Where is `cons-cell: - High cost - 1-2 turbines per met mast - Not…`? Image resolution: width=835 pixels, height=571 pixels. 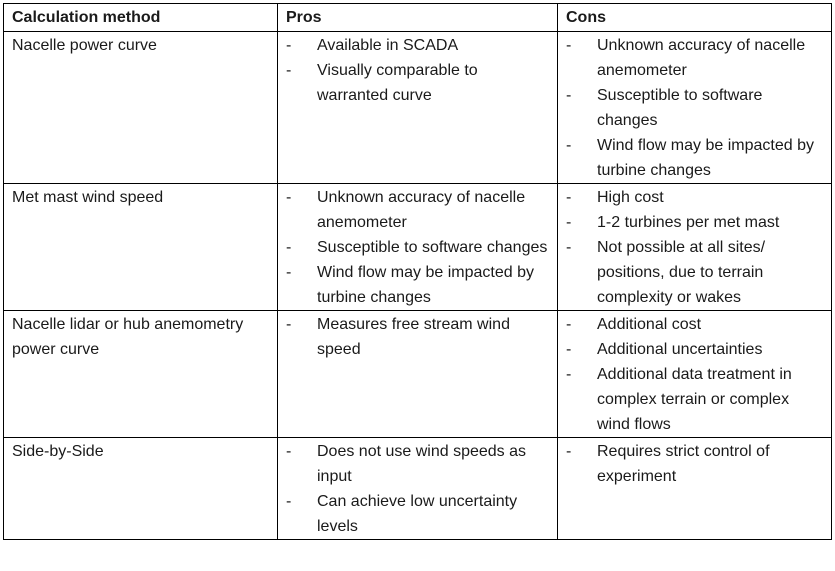 cons-cell: - High cost - 1-2 turbines per met mast - Not… is located at coordinates (694, 247).